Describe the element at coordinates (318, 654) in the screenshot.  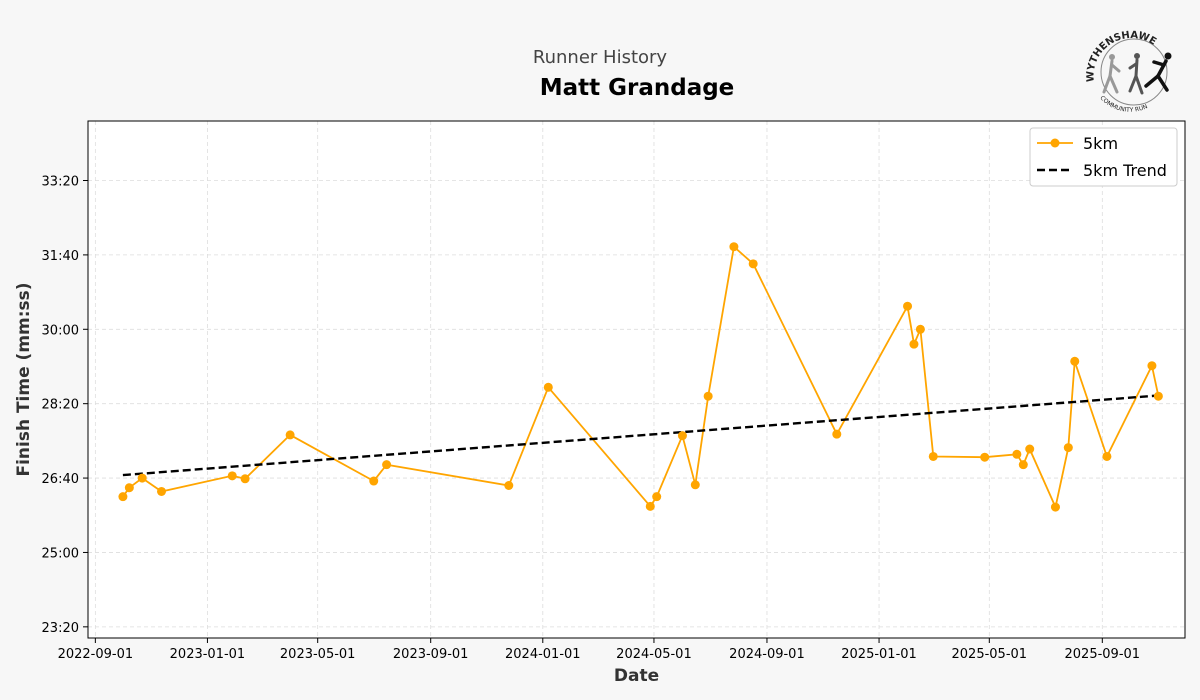
I see `x-tick-label: 2023-05-01` at that location.